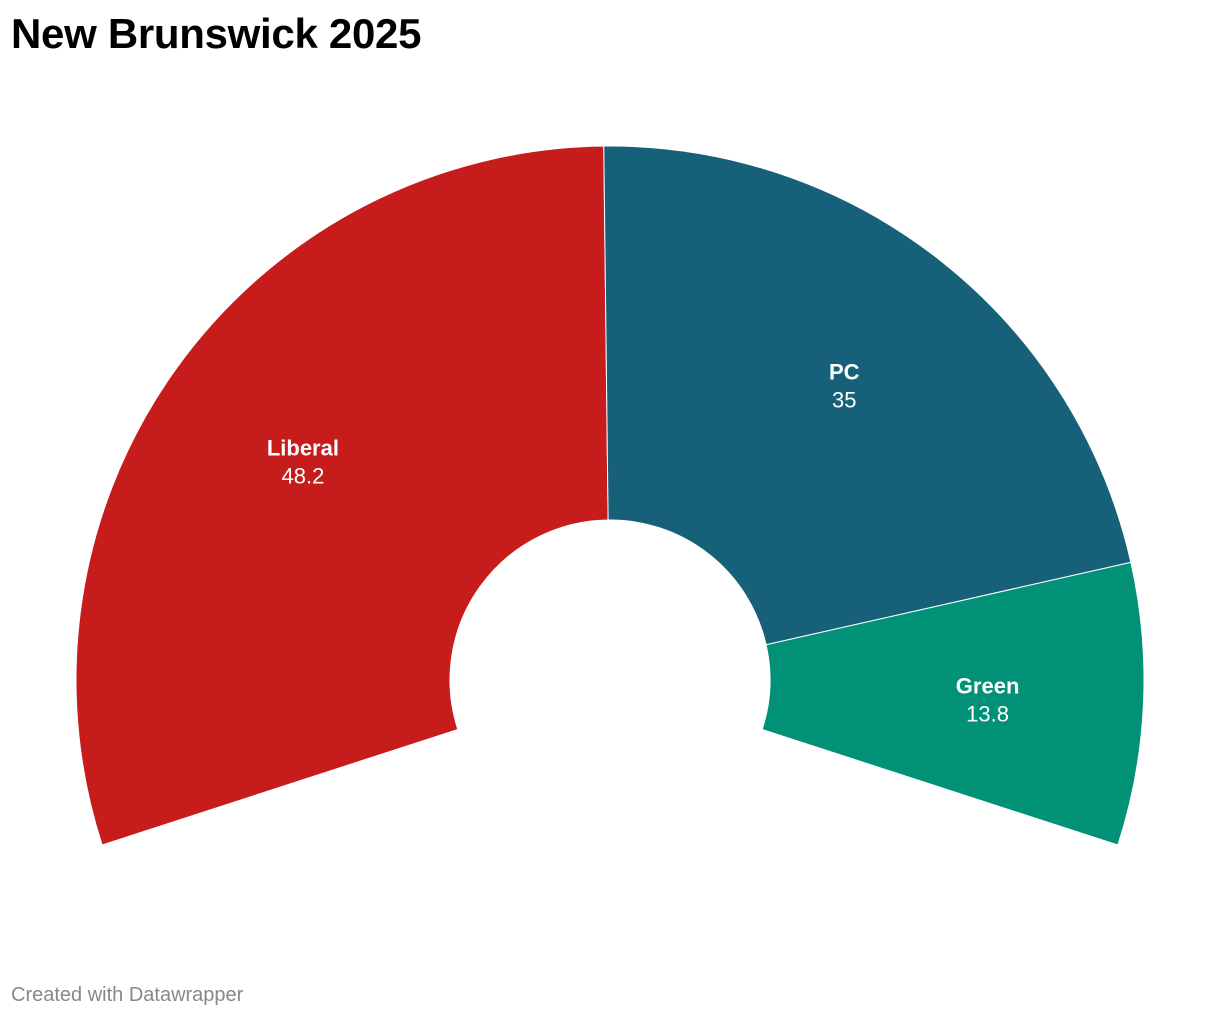 The width and height of the screenshot is (1220, 1020). What do you see at coordinates (844, 399) in the screenshot?
I see `slice-value-pc: 35` at bounding box center [844, 399].